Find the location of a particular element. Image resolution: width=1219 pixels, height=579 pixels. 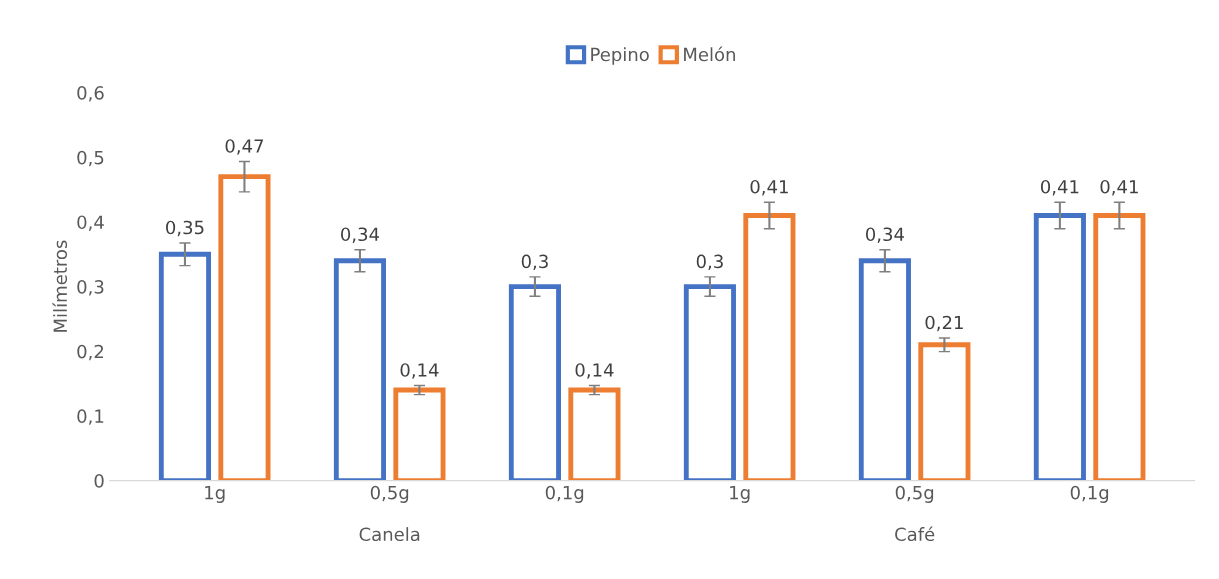

data-label: 0,35 is located at coordinates (185, 228).